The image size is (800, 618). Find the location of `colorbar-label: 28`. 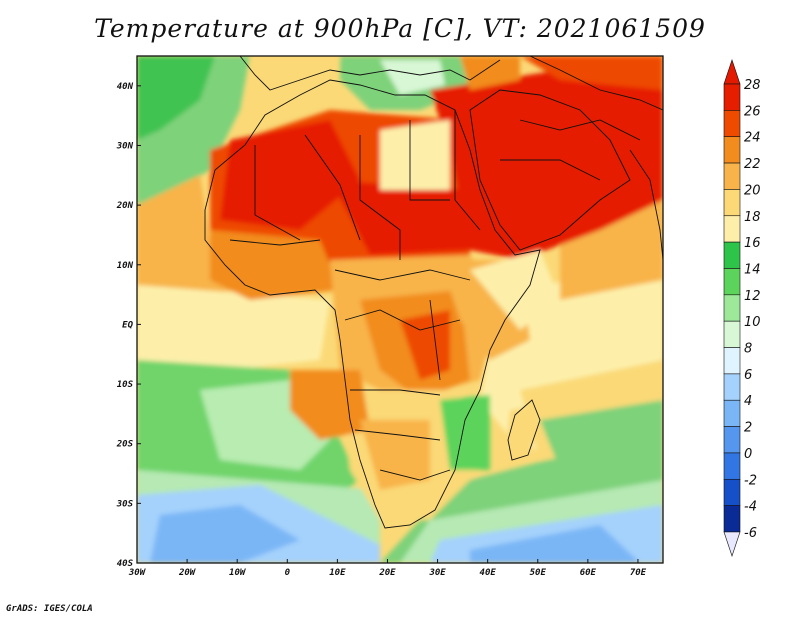

colorbar-label: 28 is located at coordinates (752, 85).